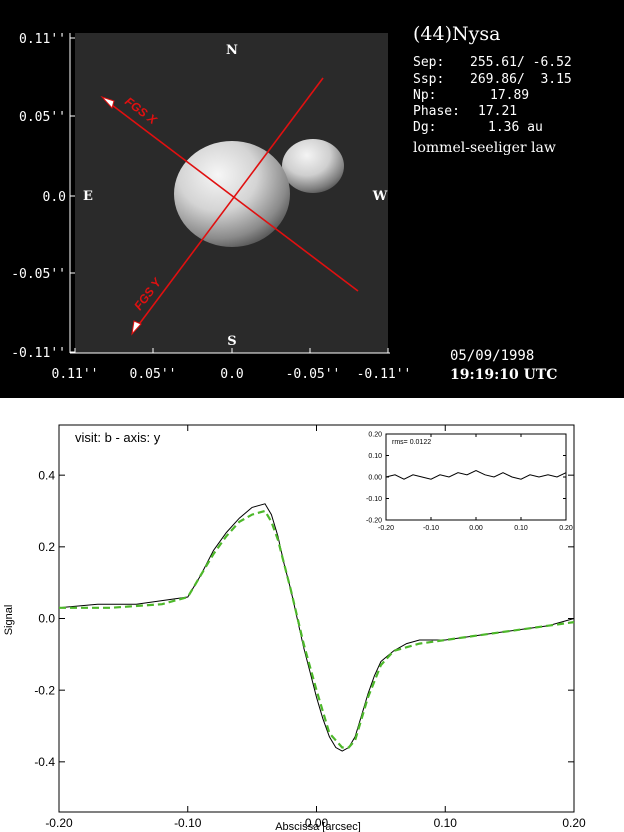 Image resolution: width=624 pixels, height=832 pixels. Describe the element at coordinates (484, 148) in the screenshot. I see `scattering-law: lommel-seeliger law` at that location.